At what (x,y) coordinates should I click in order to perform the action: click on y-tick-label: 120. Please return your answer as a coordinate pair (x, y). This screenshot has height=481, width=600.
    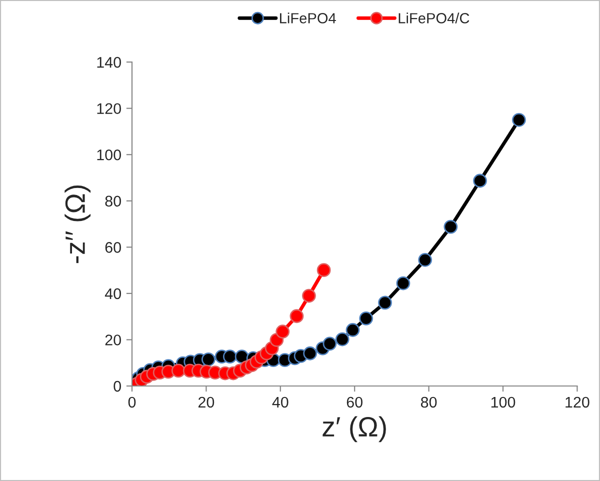
    Looking at the image, I should click on (109, 108).